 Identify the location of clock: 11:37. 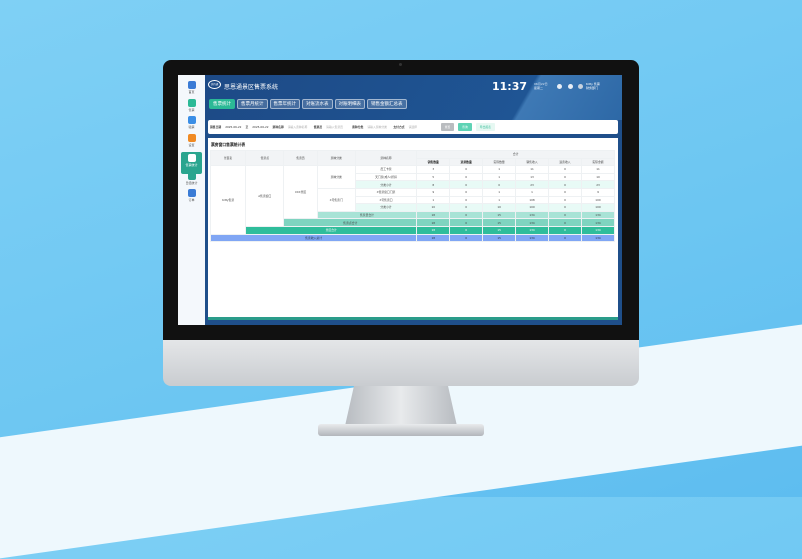
(510, 86).